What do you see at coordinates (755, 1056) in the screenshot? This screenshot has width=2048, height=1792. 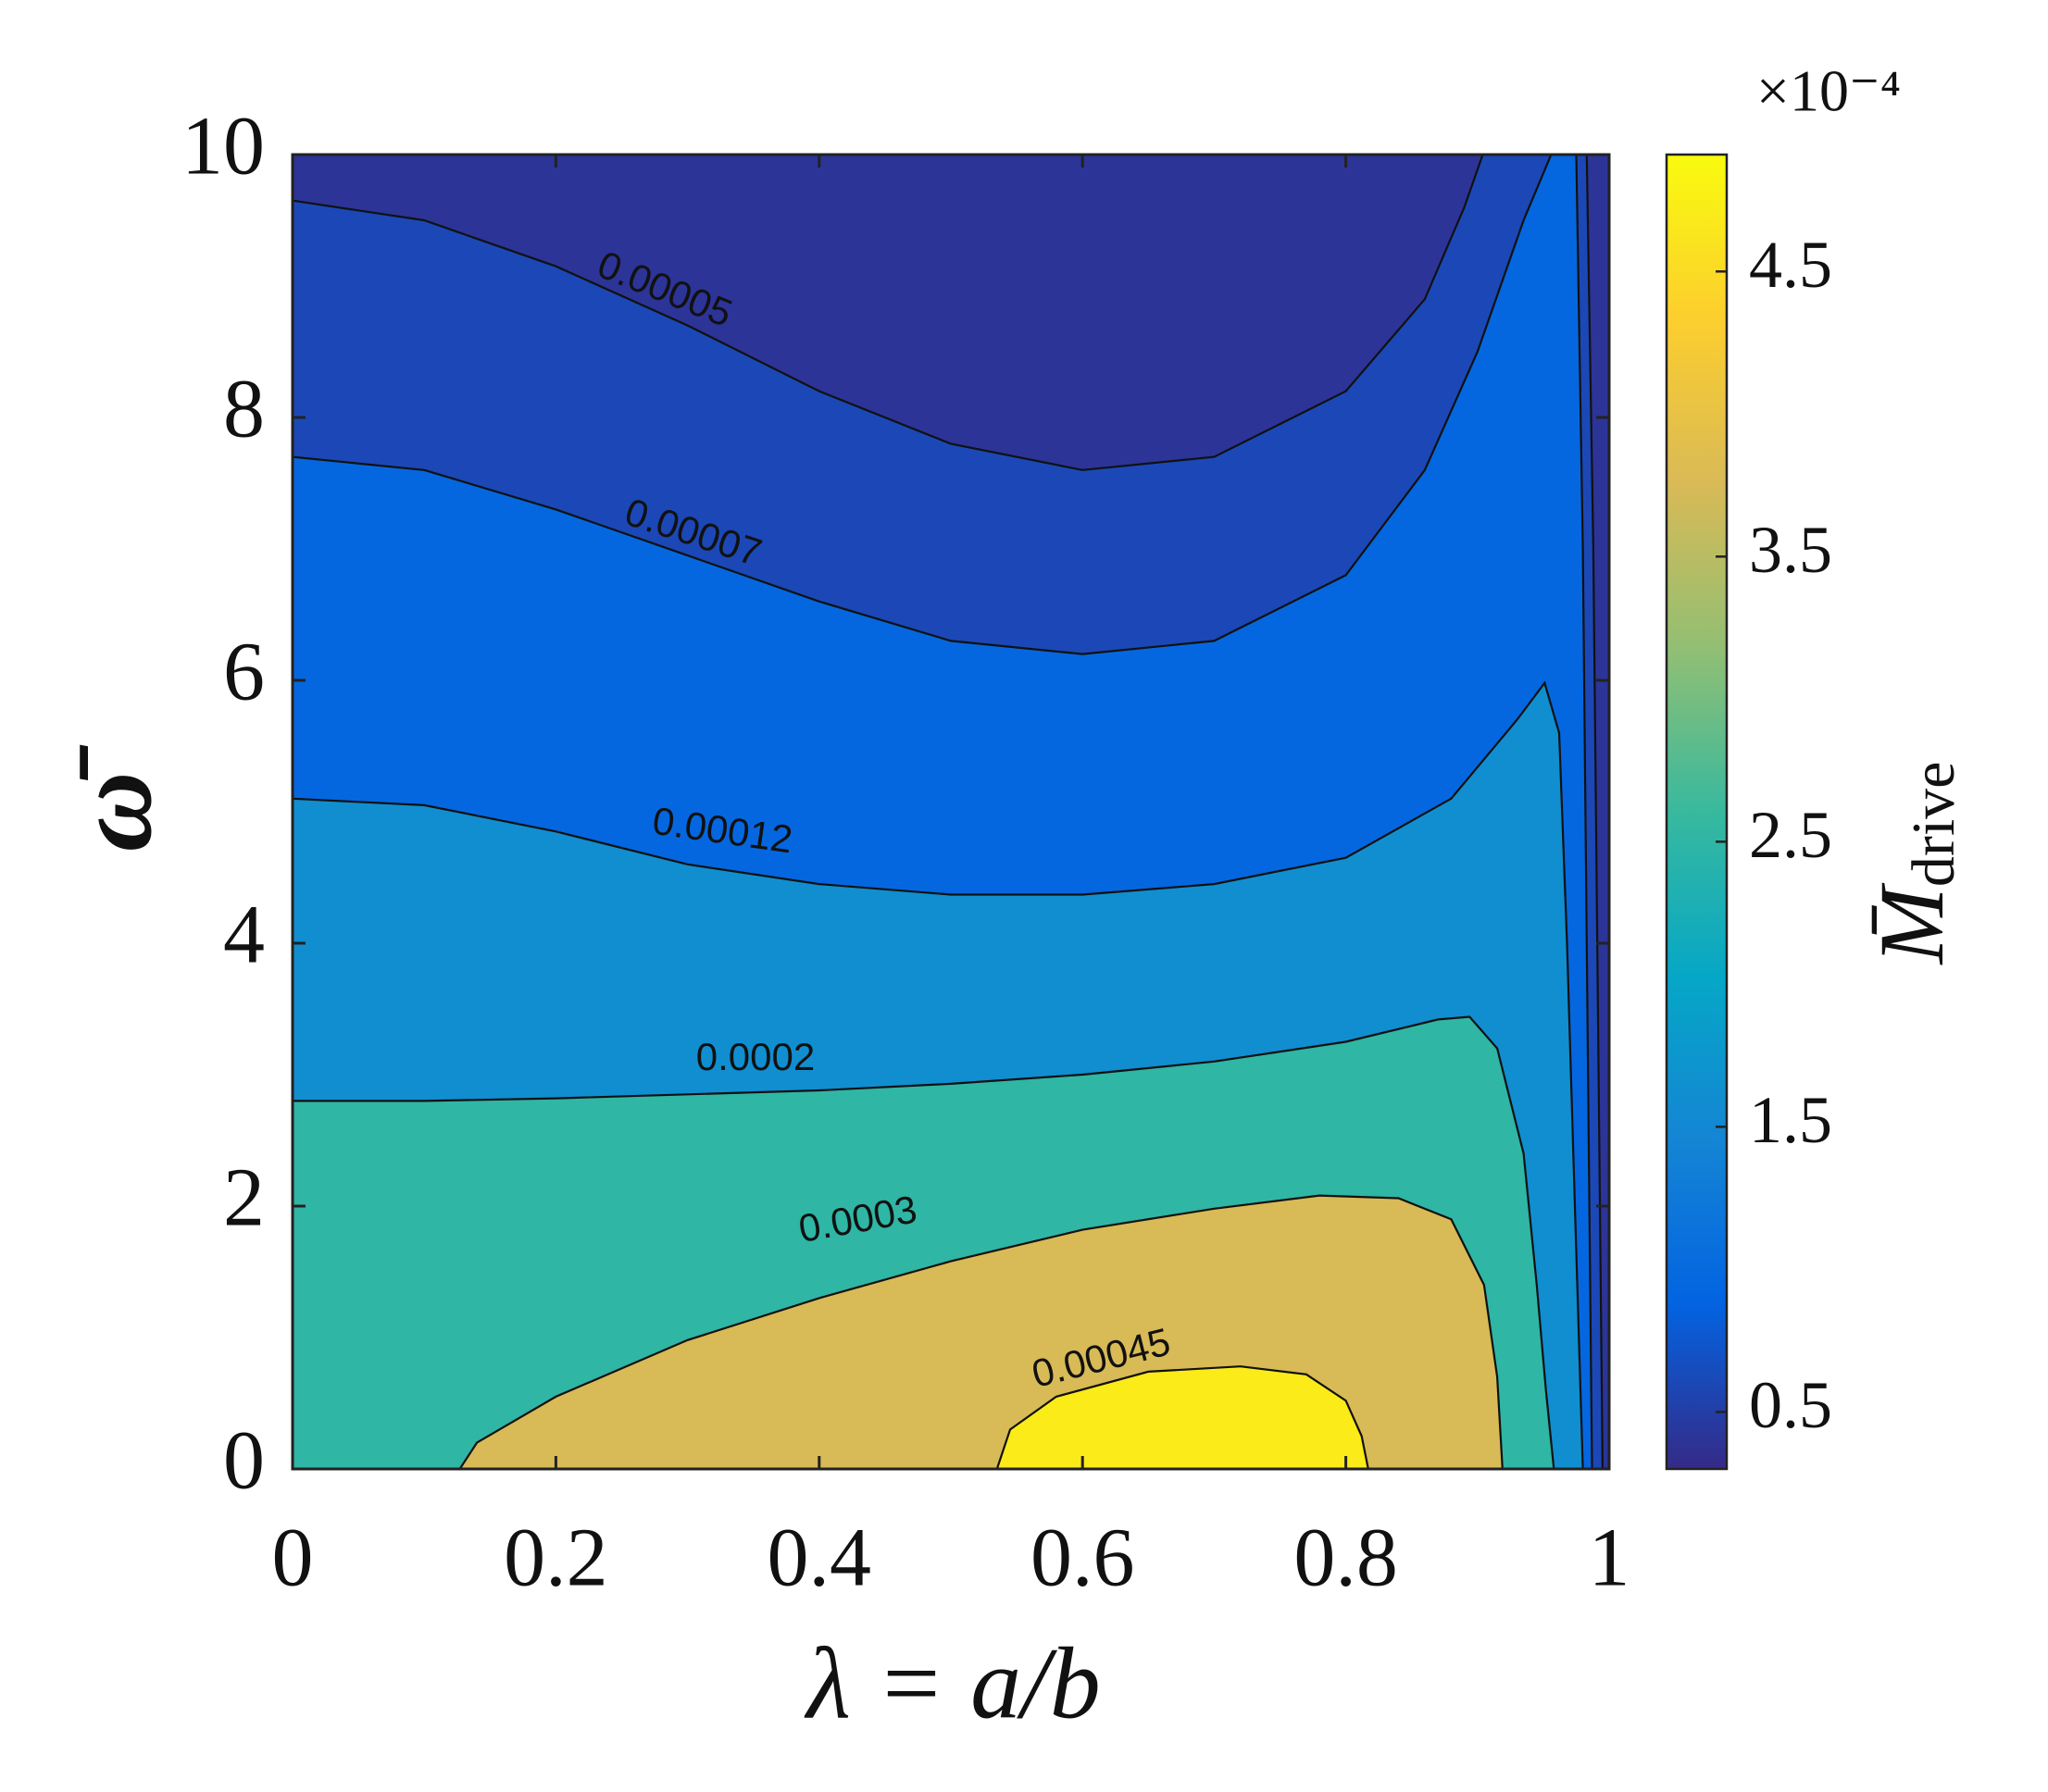 I see `contour-label: 0.0002` at bounding box center [755, 1056].